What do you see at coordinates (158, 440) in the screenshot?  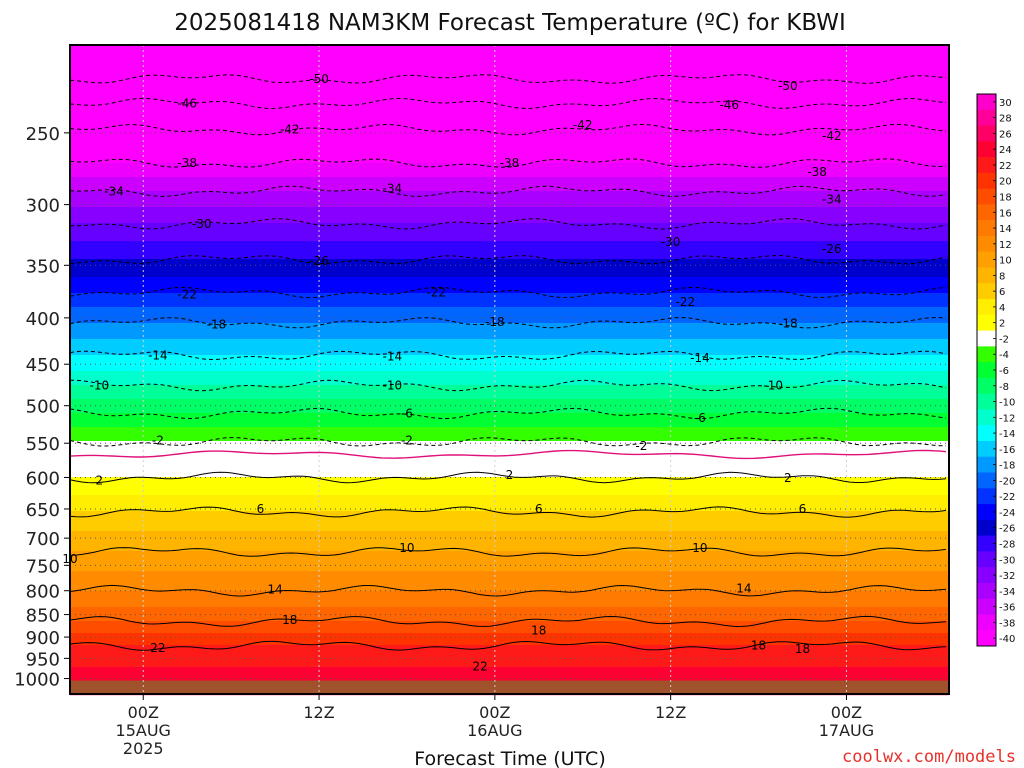 I see `contour-label: -2` at bounding box center [158, 440].